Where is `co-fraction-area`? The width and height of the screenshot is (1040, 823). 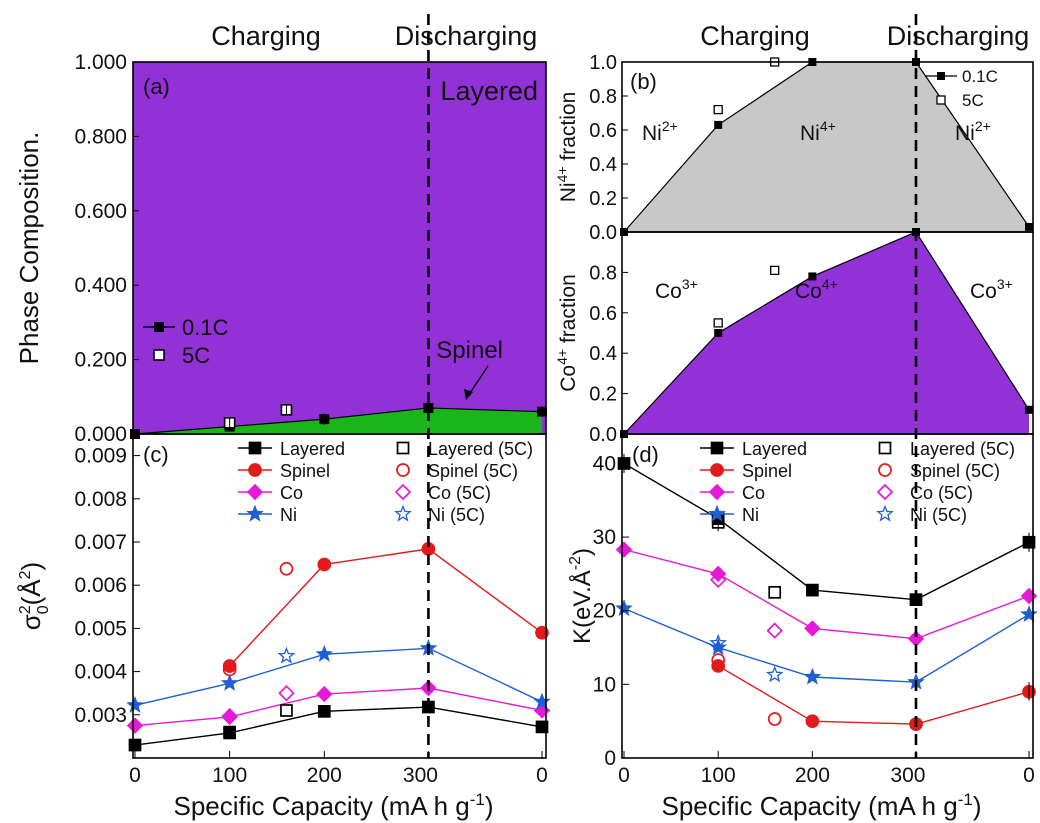 co-fraction-area is located at coordinates (826, 333).